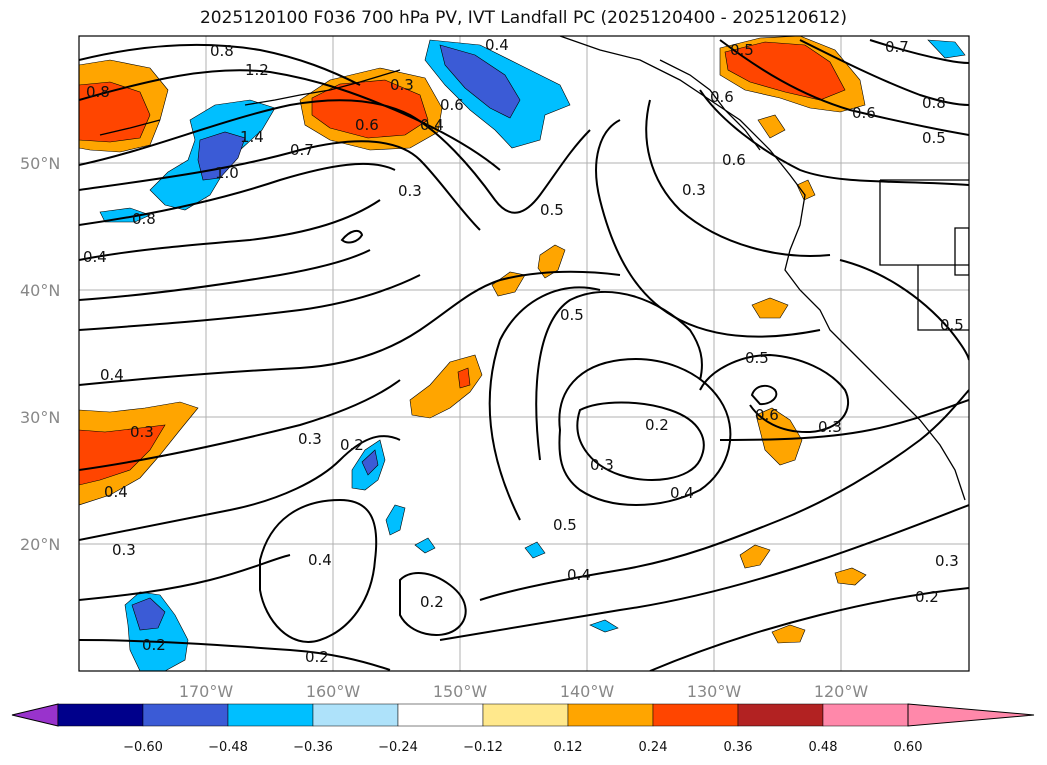  What do you see at coordinates (313, 747) in the screenshot?
I see `colorbar-tick-label: −0.36` at bounding box center [313, 747].